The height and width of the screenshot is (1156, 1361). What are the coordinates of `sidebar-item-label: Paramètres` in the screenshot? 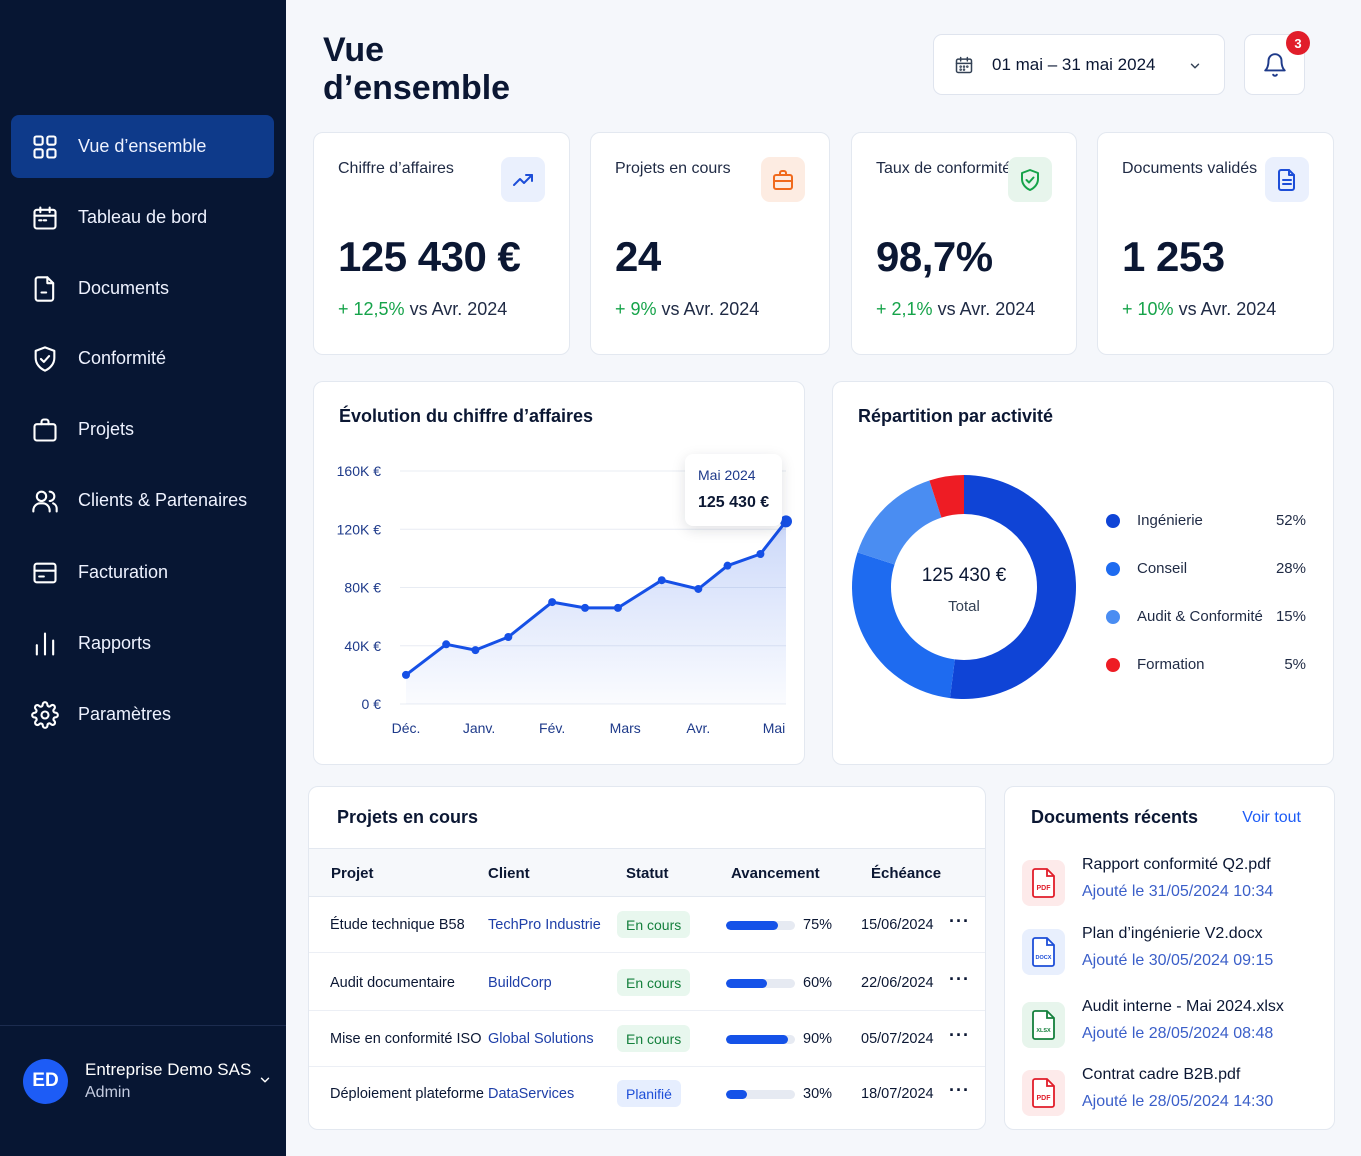 It's located at (125, 714).